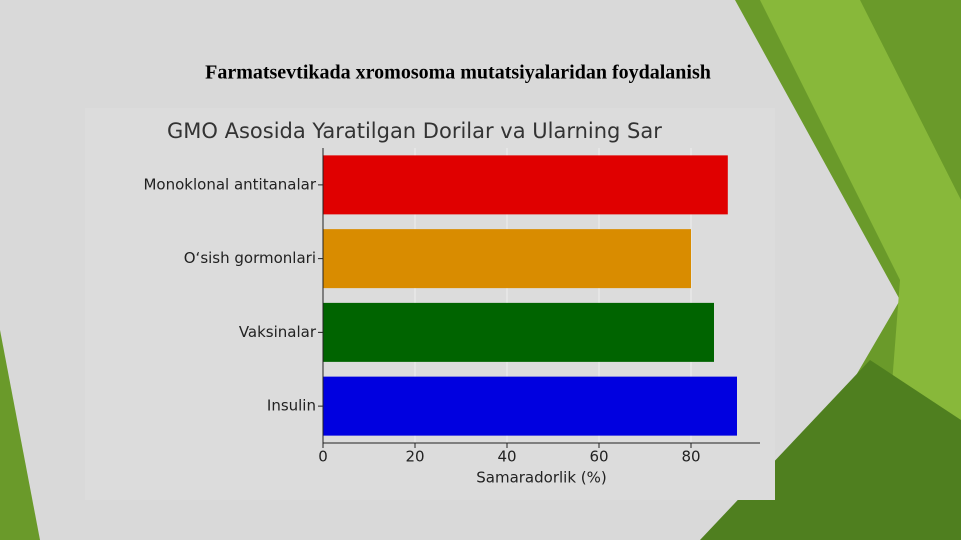  I want to click on x-tick-label: 80, so click(690, 457).